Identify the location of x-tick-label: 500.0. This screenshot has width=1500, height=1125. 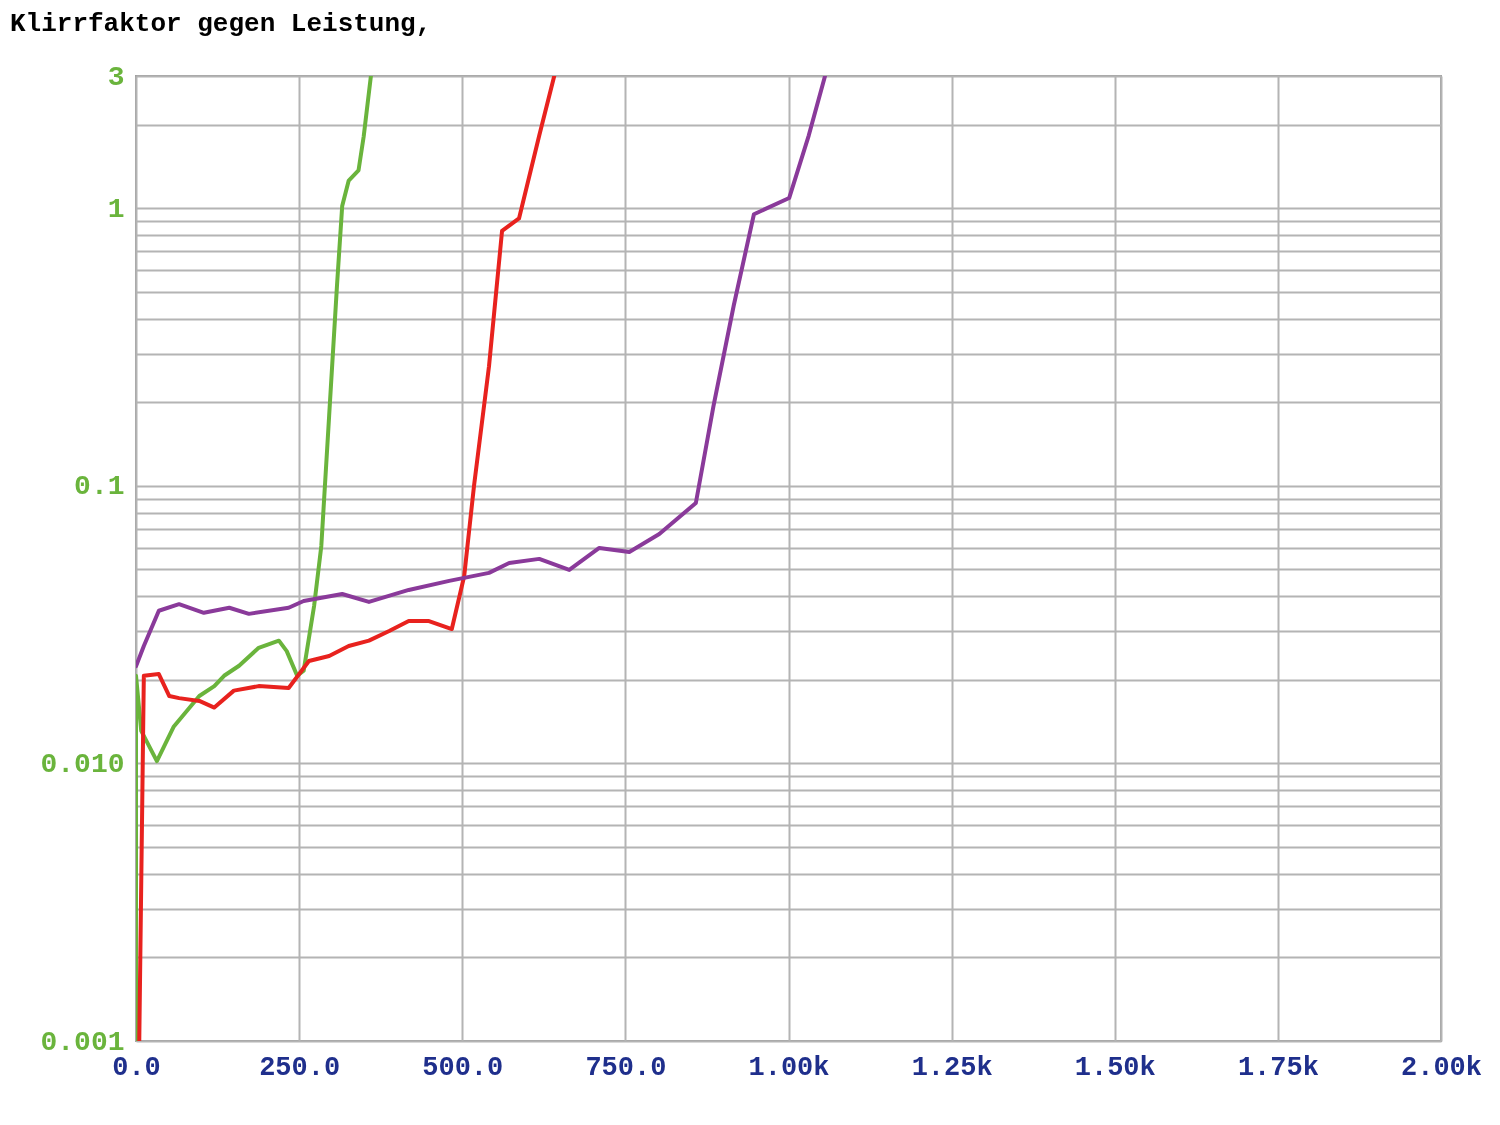
(463, 1067).